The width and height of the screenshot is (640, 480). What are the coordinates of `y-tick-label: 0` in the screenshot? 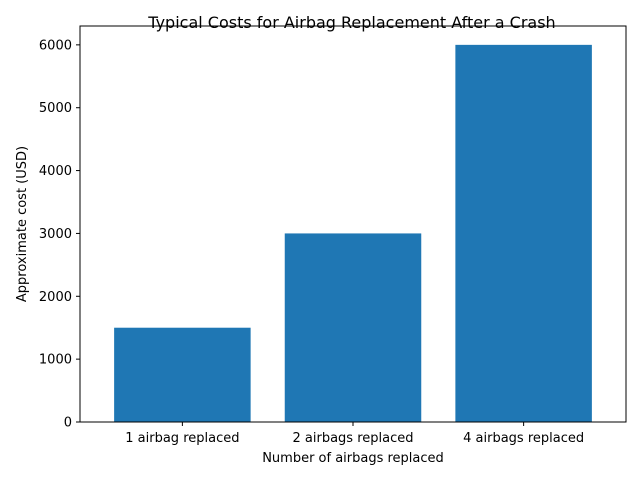 It's located at (68, 423).